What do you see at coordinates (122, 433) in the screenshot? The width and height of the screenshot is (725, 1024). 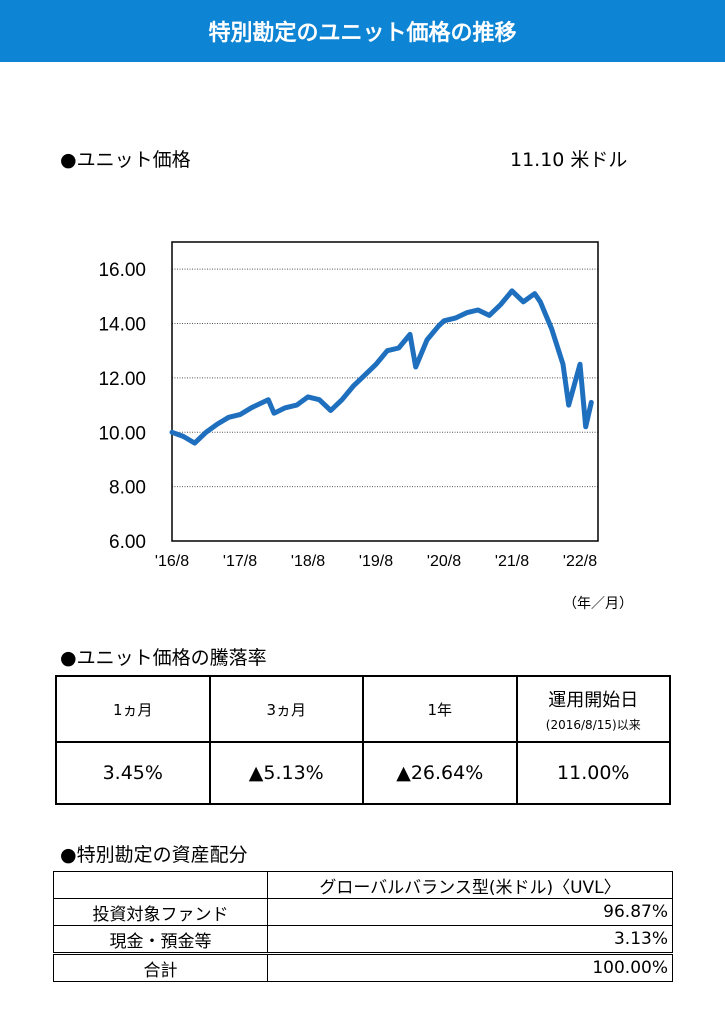 I see `y-tick-label: 10.00` at bounding box center [122, 433].